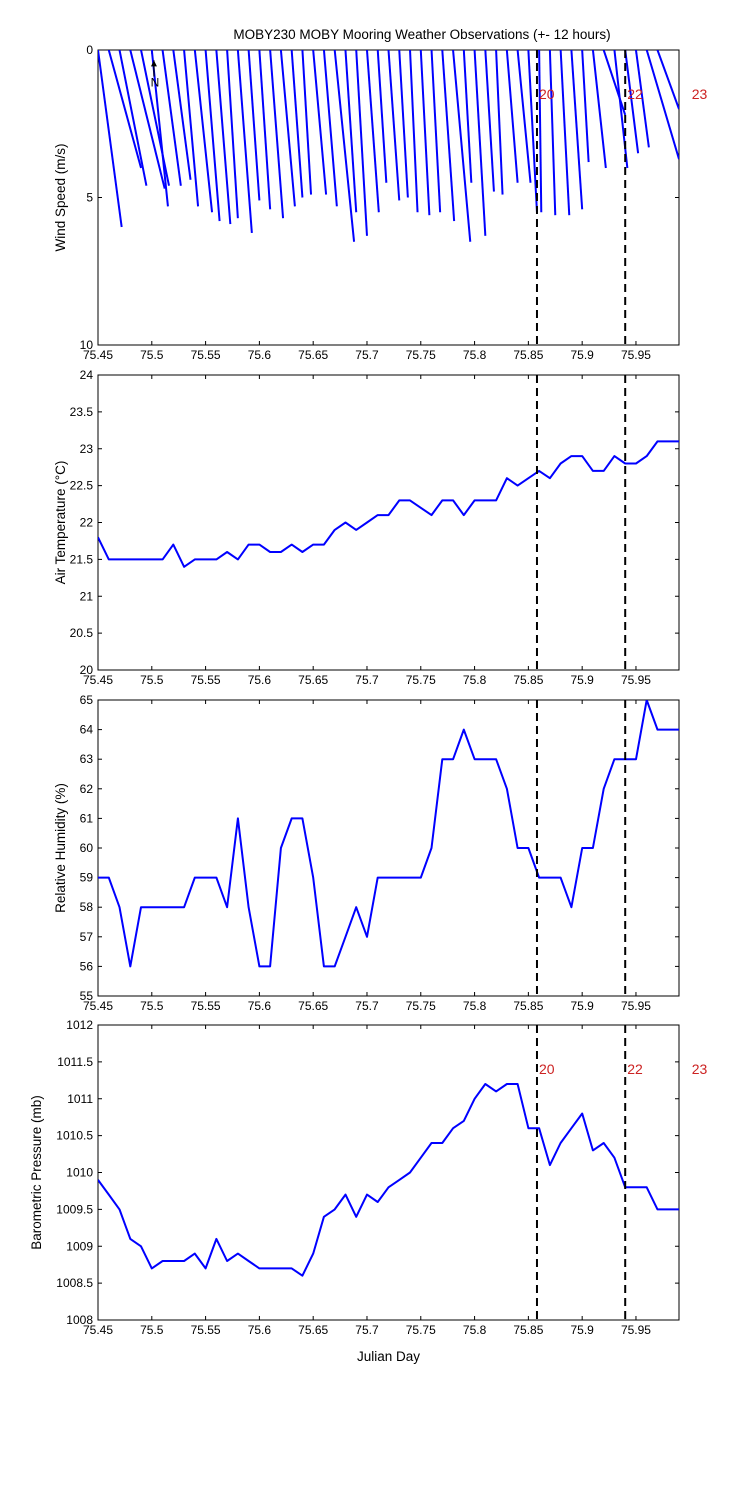  Describe the element at coordinates (36, 1172) in the screenshot. I see `y-axis-label: Barometric Pressure (mb)` at that location.